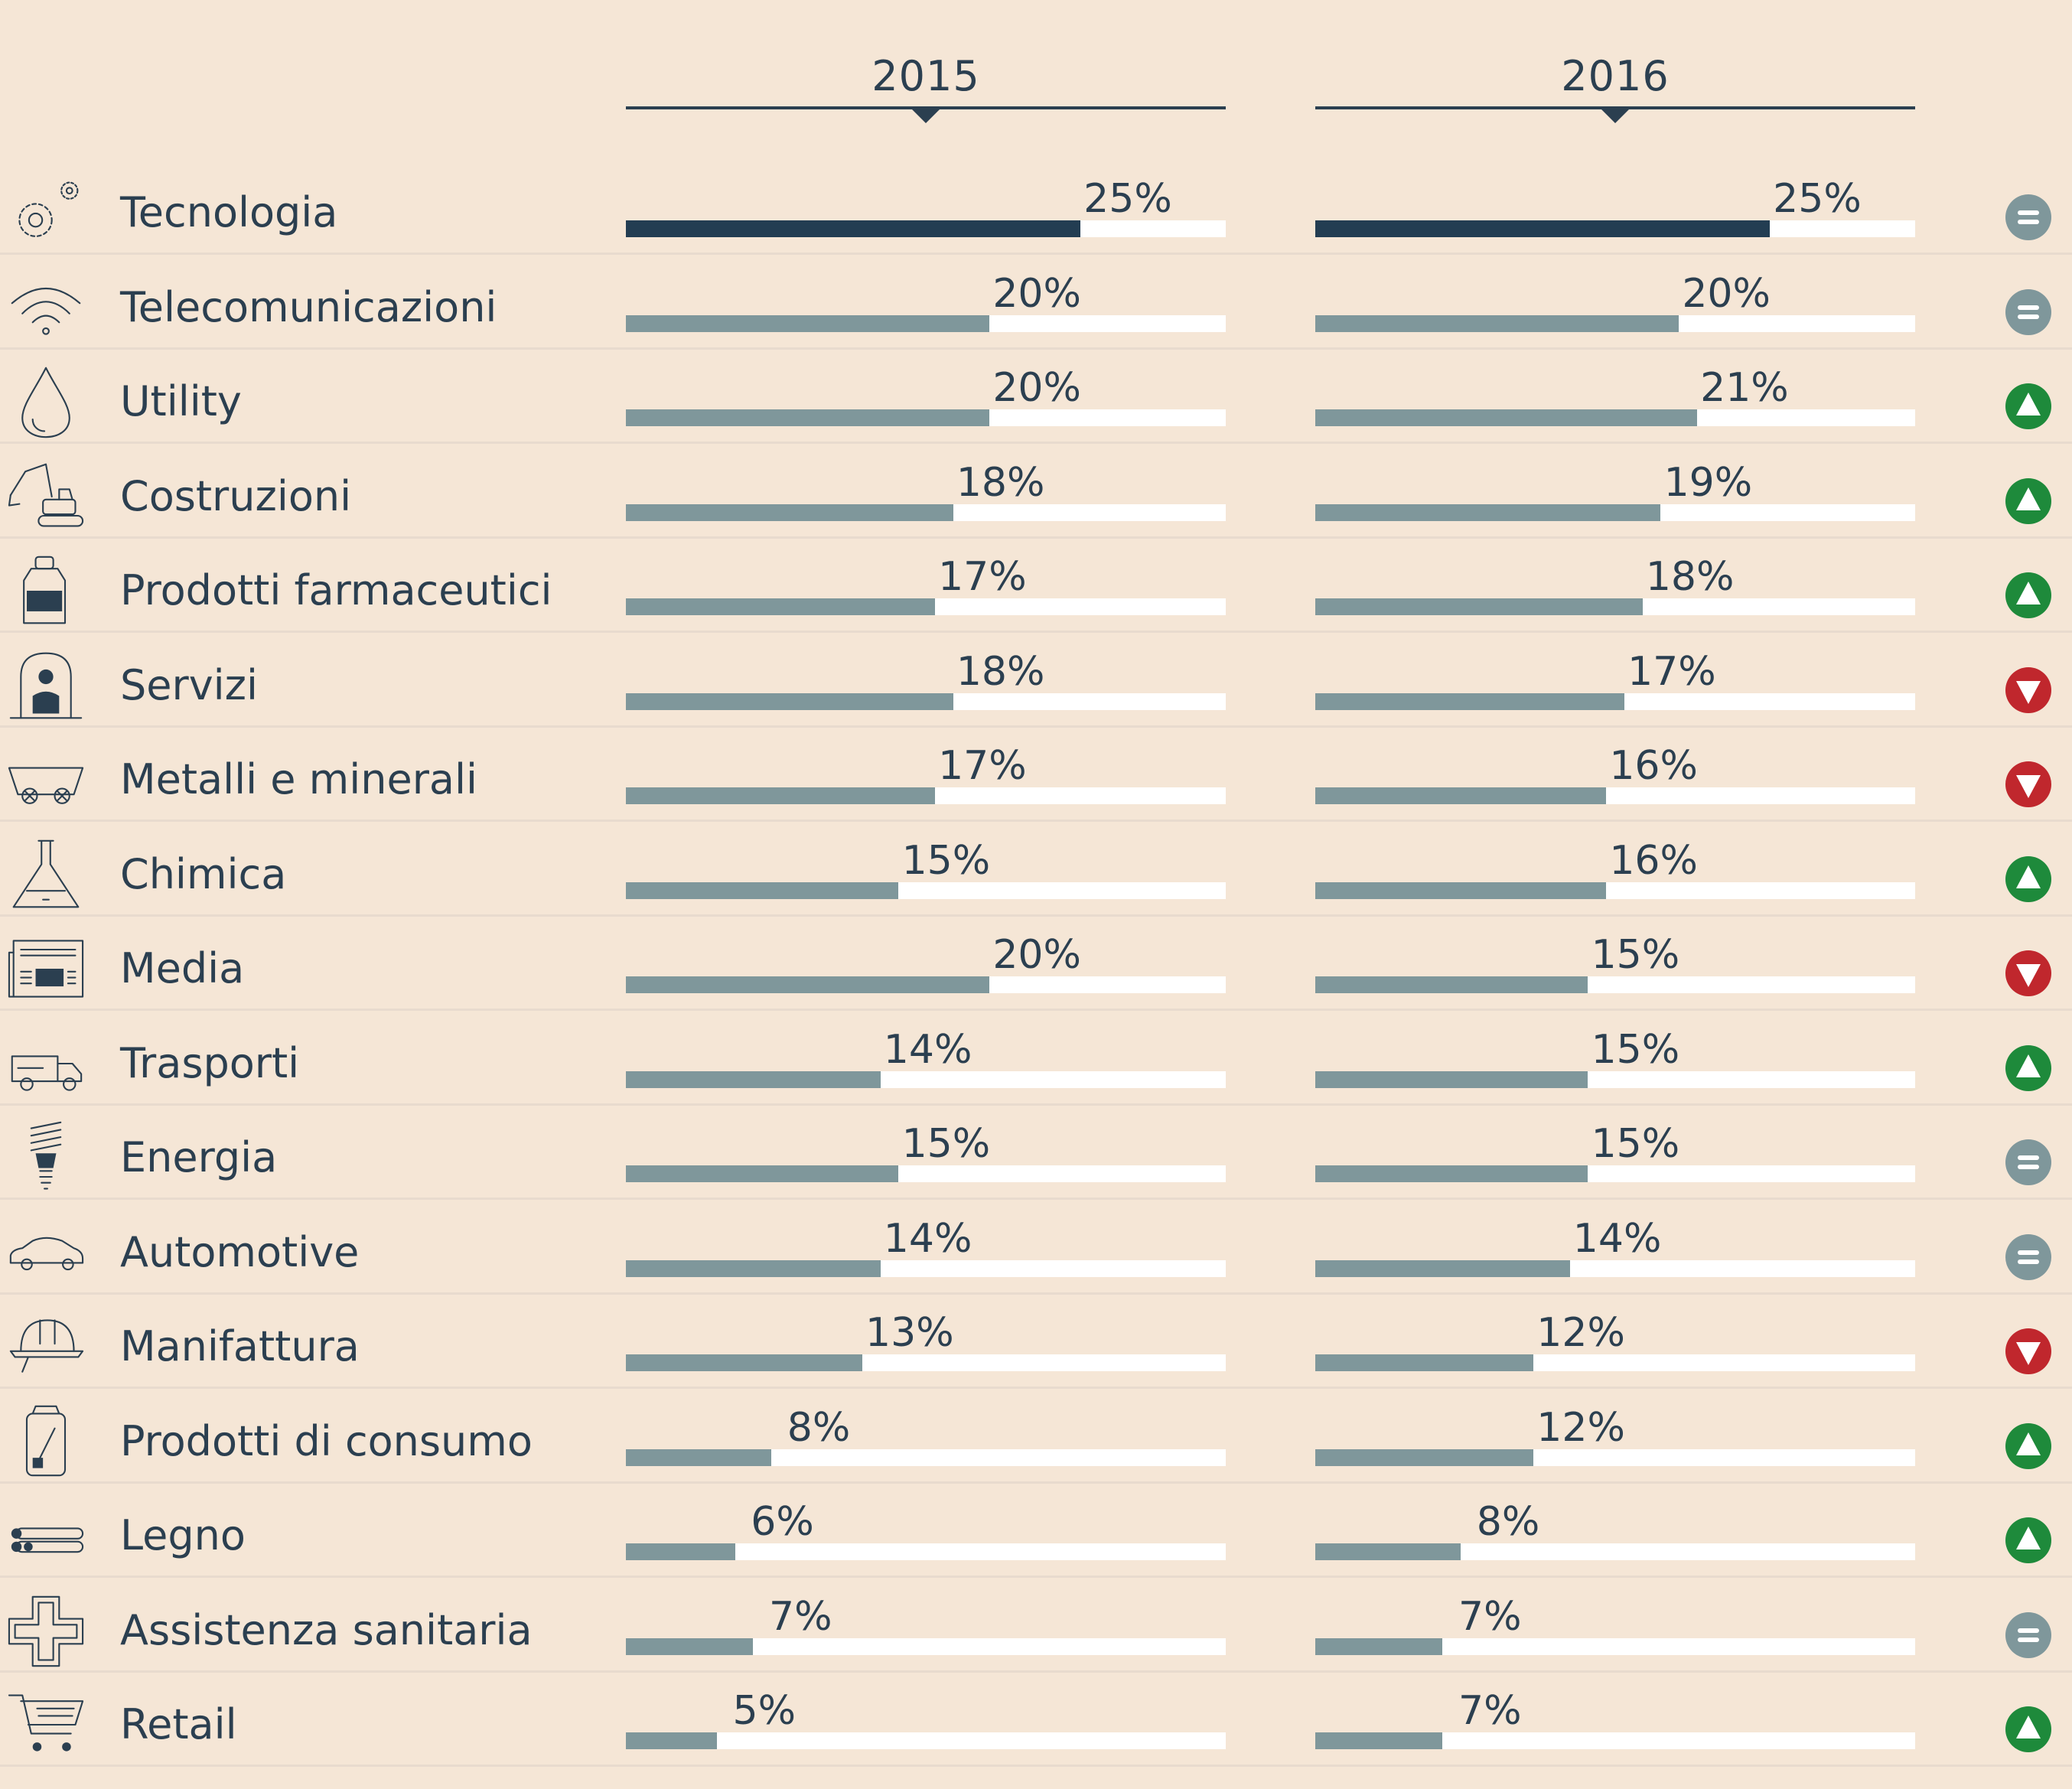 The height and width of the screenshot is (1789, 2072). I want to click on value-label-2016: 18%, so click(1690, 577).